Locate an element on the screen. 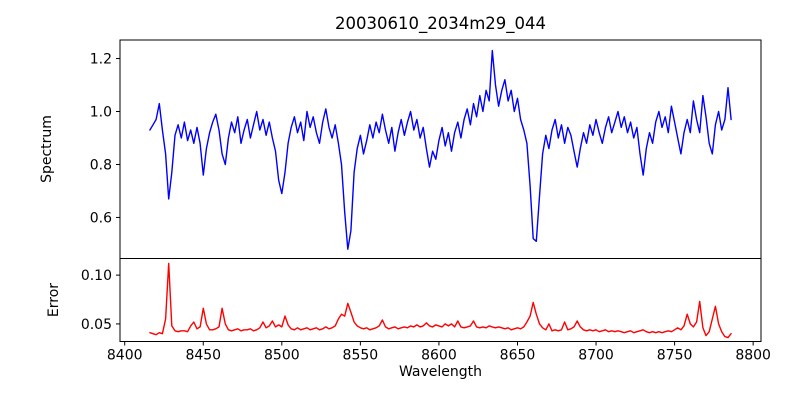 This screenshot has height=404, width=800. x-tick-label: 8800 is located at coordinates (753, 356).